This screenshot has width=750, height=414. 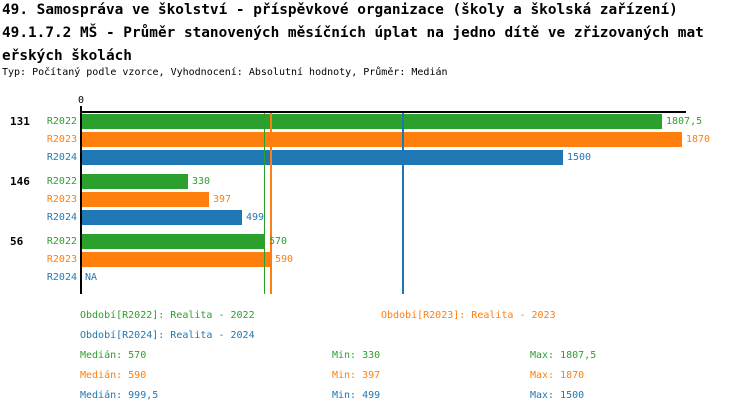 I want to click on bar-value-label: 499, so click(x=255, y=217).